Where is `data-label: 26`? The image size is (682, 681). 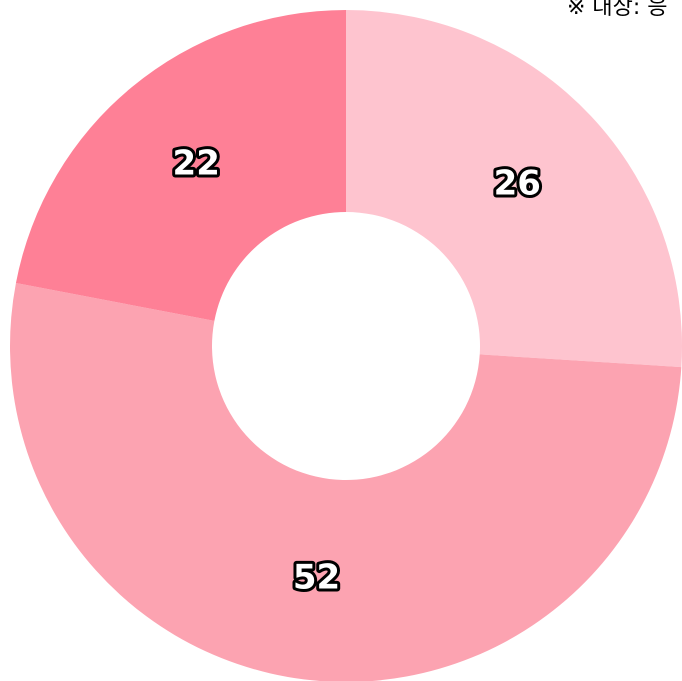
data-label: 26 is located at coordinates (517, 184).